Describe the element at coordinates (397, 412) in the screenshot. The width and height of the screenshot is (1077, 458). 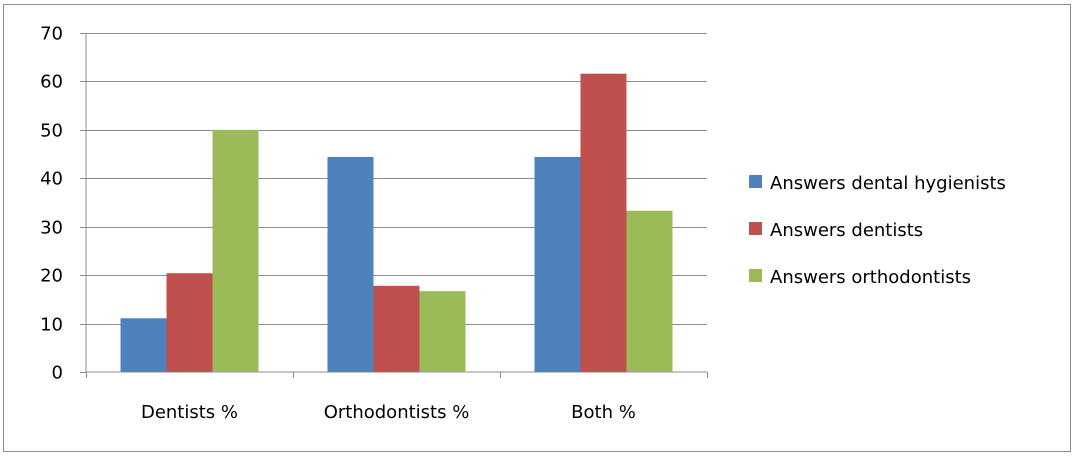
I see `x-category-label: Orthodontists %` at that location.